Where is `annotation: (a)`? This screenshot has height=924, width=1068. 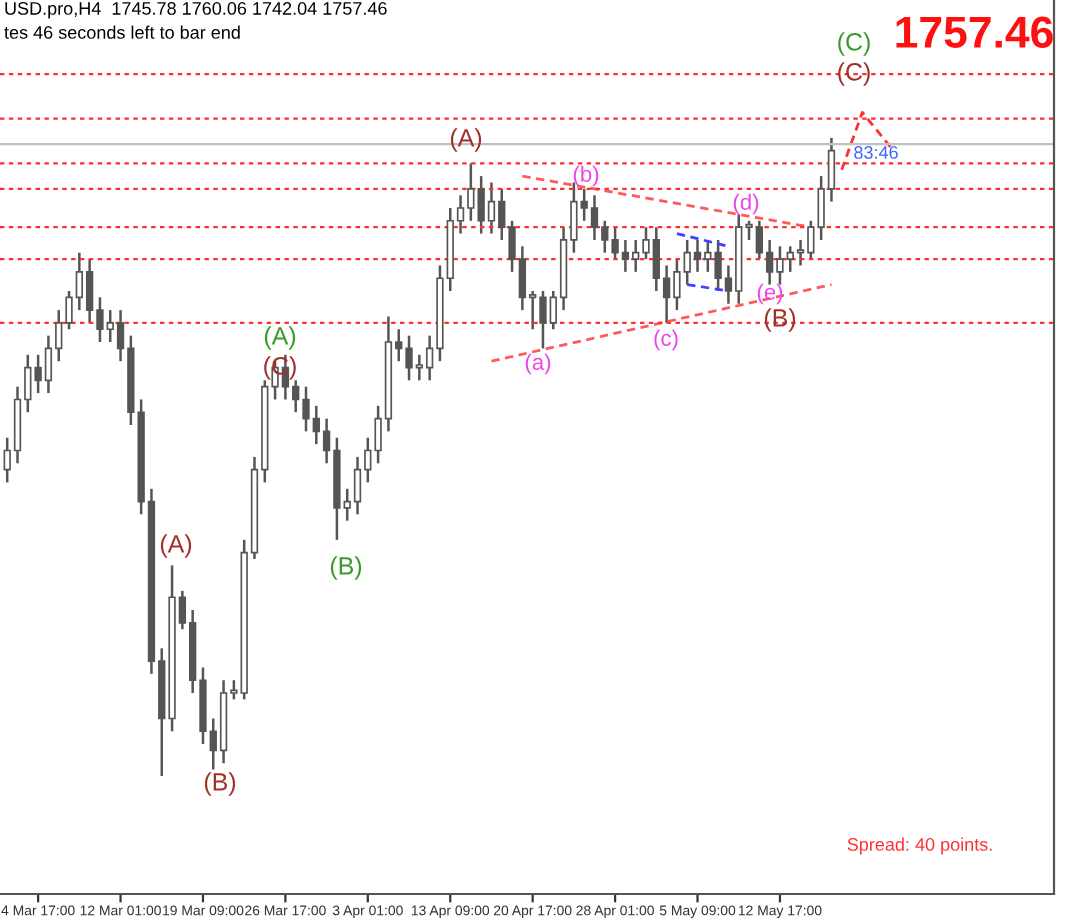 annotation: (a) is located at coordinates (538, 364).